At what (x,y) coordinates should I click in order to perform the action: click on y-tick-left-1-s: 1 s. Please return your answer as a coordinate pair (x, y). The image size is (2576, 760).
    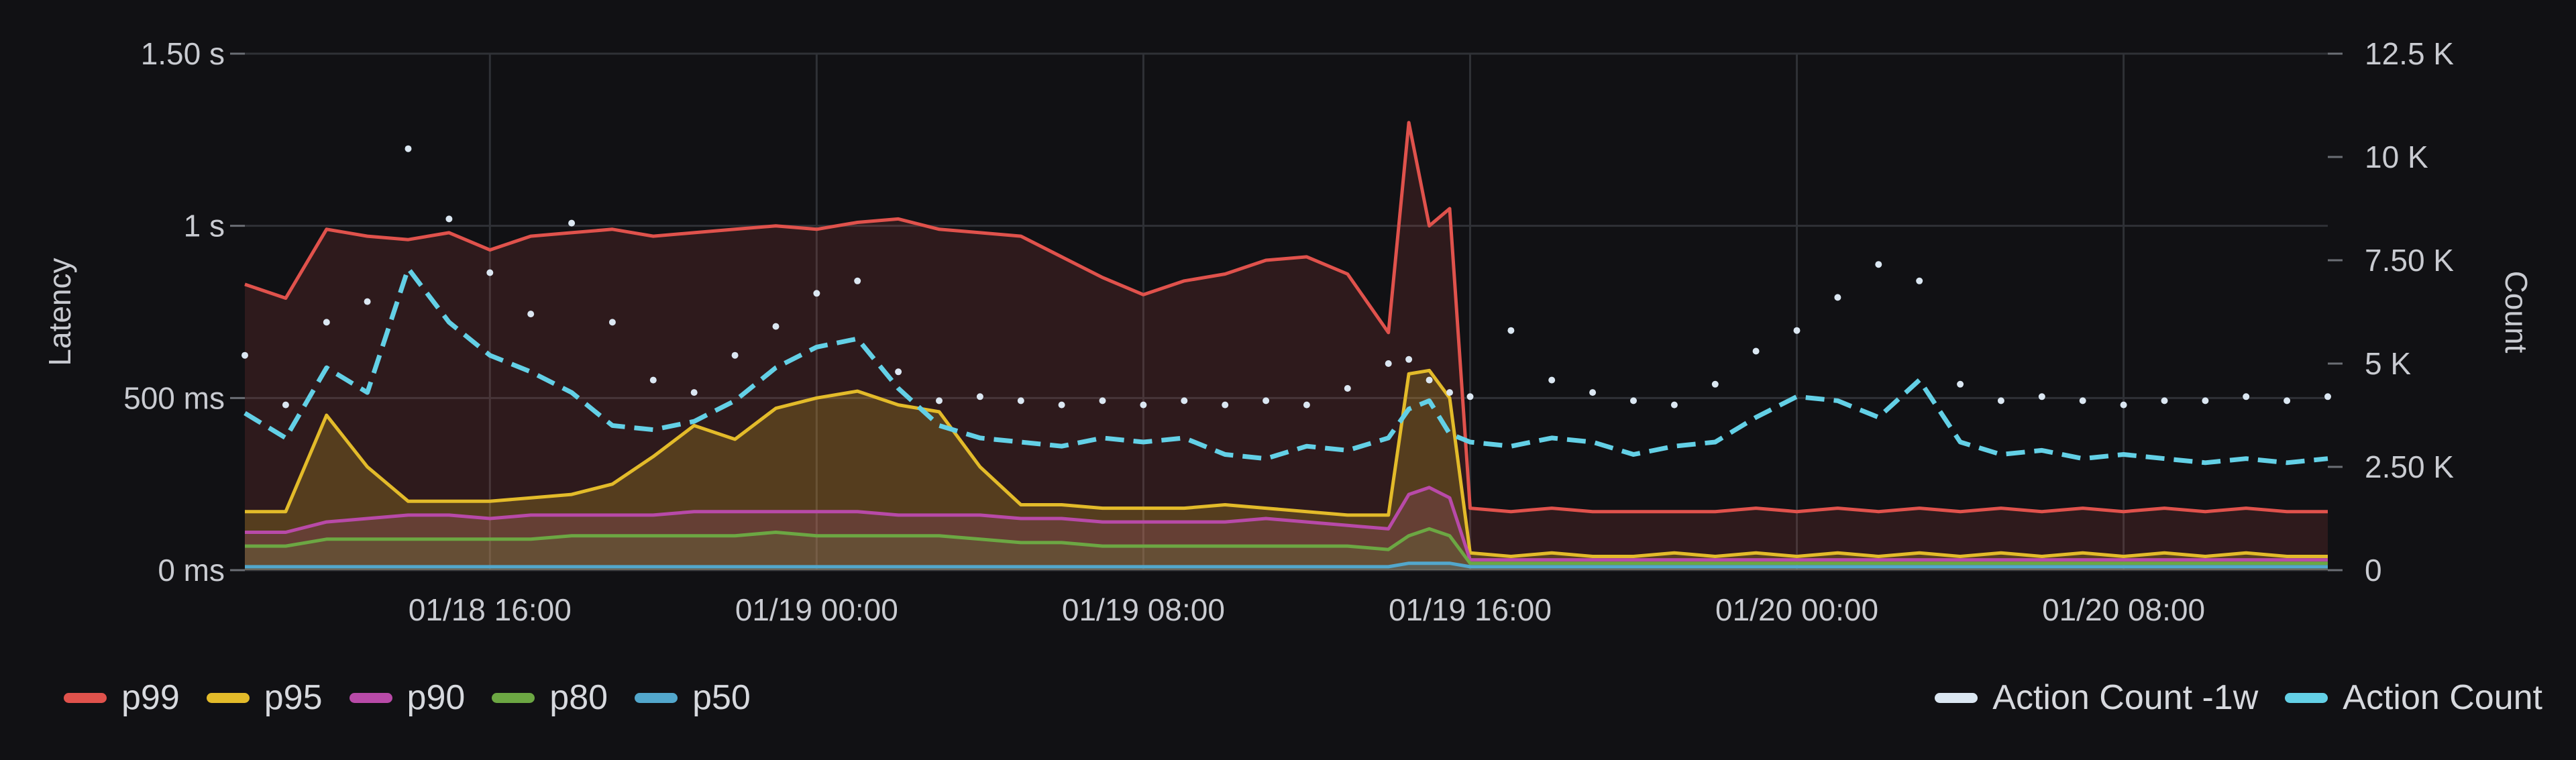
    Looking at the image, I should click on (204, 226).